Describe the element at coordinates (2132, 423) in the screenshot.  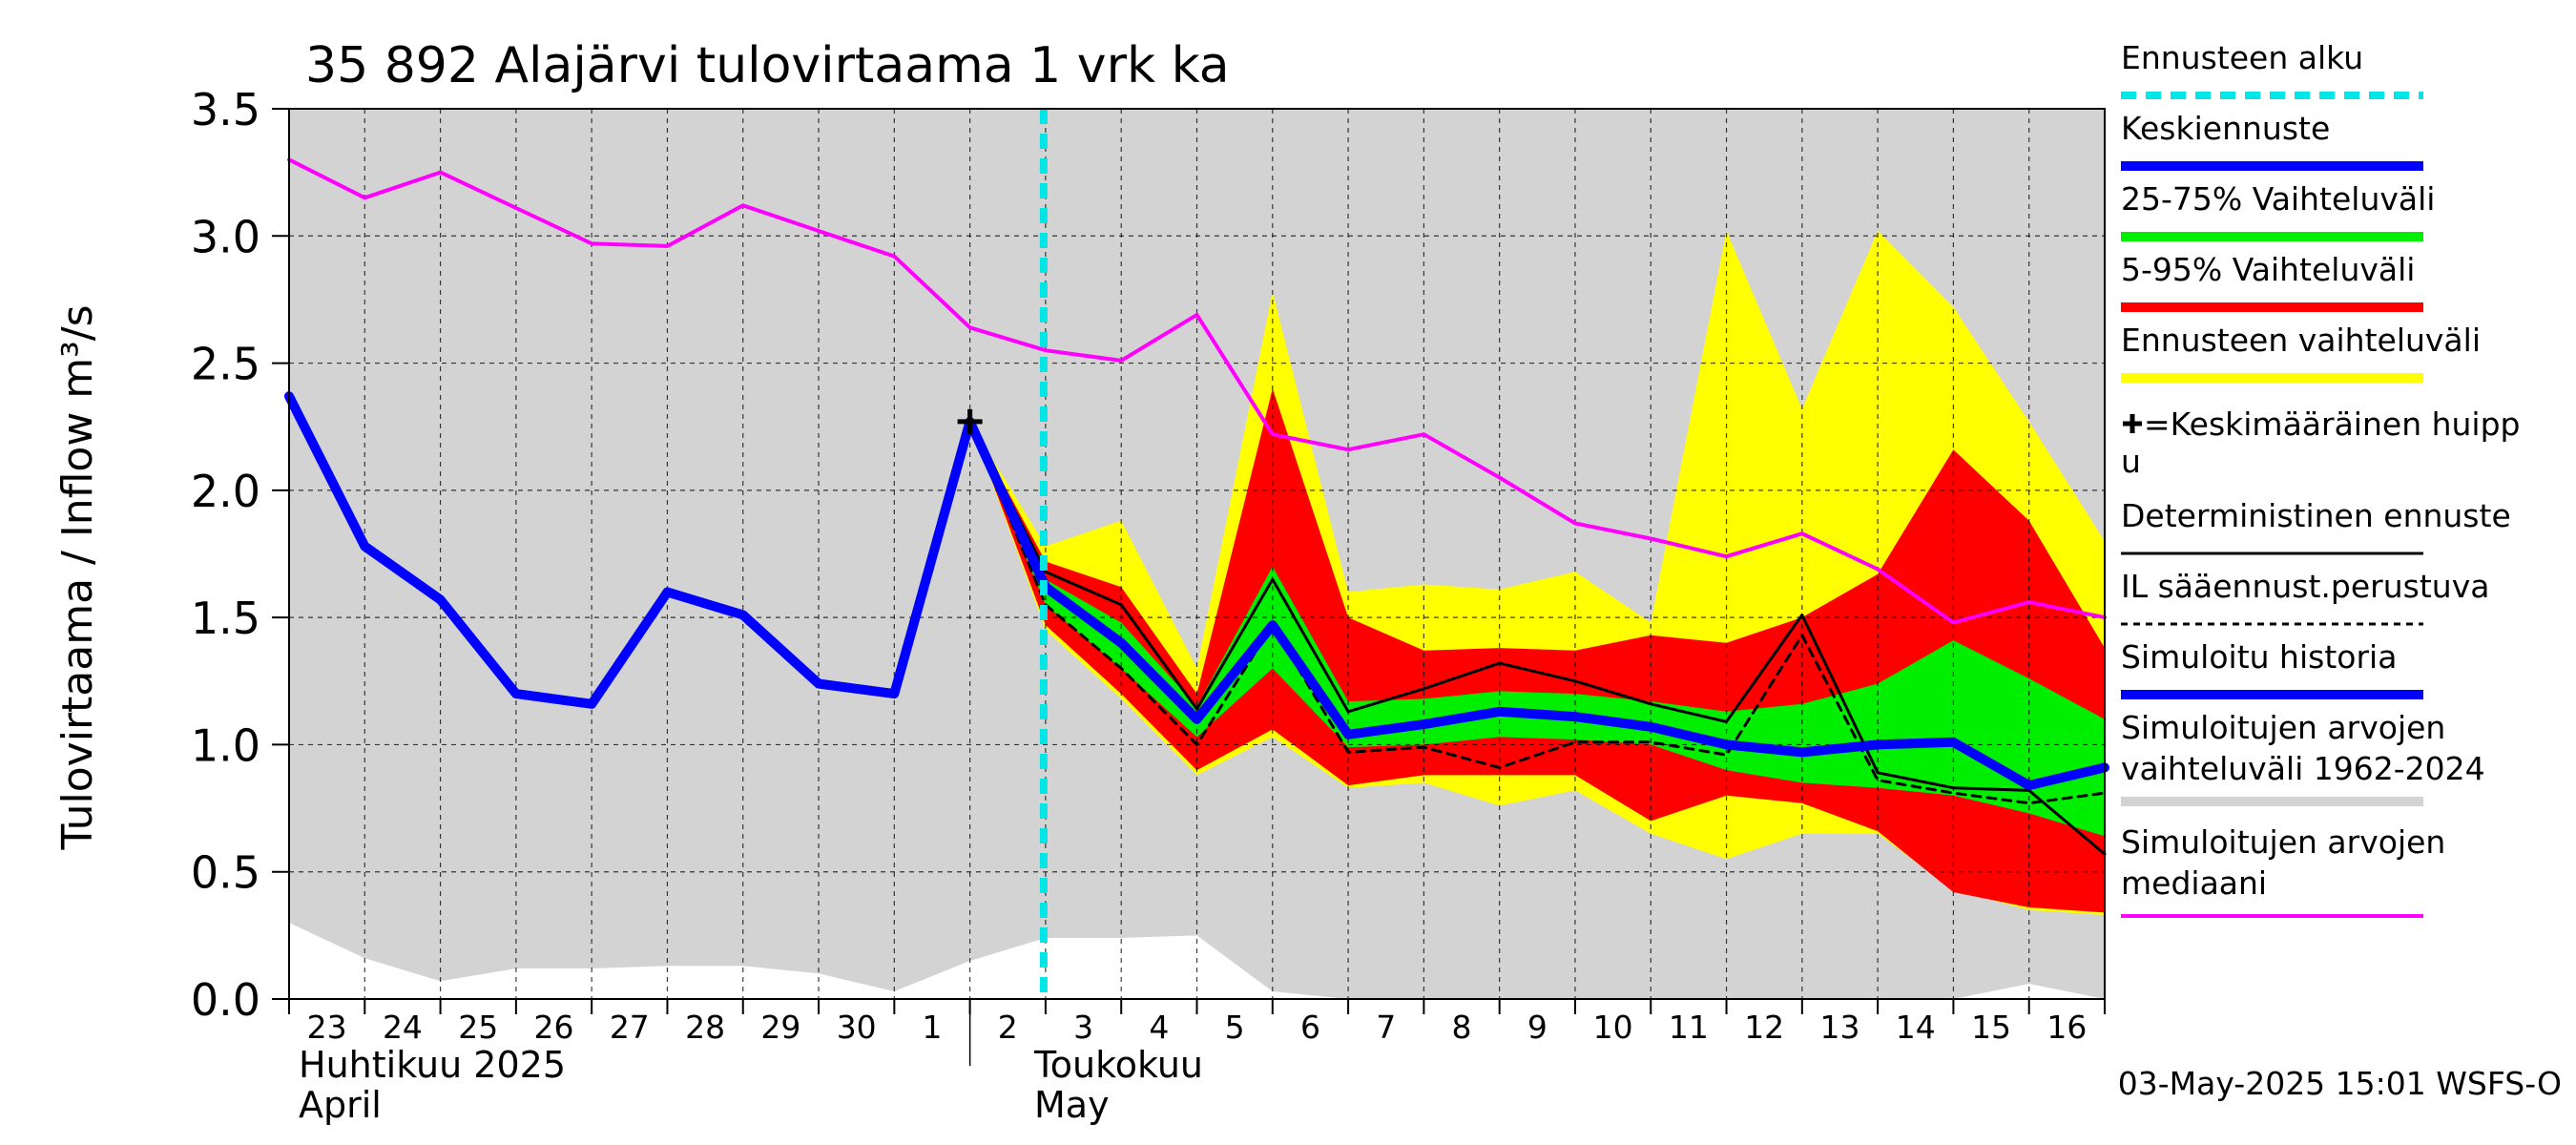
I see `legend-peak-symbol` at that location.